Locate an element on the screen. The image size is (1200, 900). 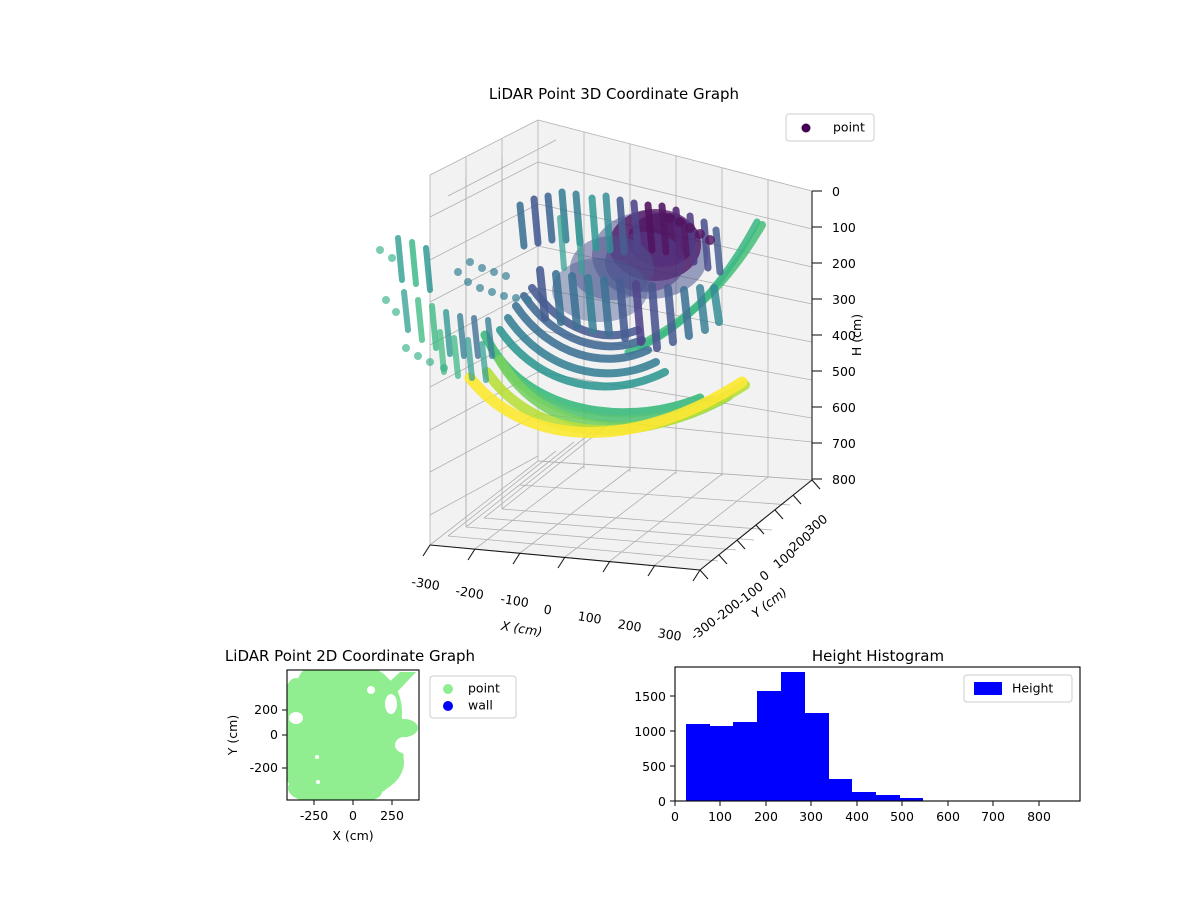
axes-histogram: Height Histogram is located at coordinates (857, 735).